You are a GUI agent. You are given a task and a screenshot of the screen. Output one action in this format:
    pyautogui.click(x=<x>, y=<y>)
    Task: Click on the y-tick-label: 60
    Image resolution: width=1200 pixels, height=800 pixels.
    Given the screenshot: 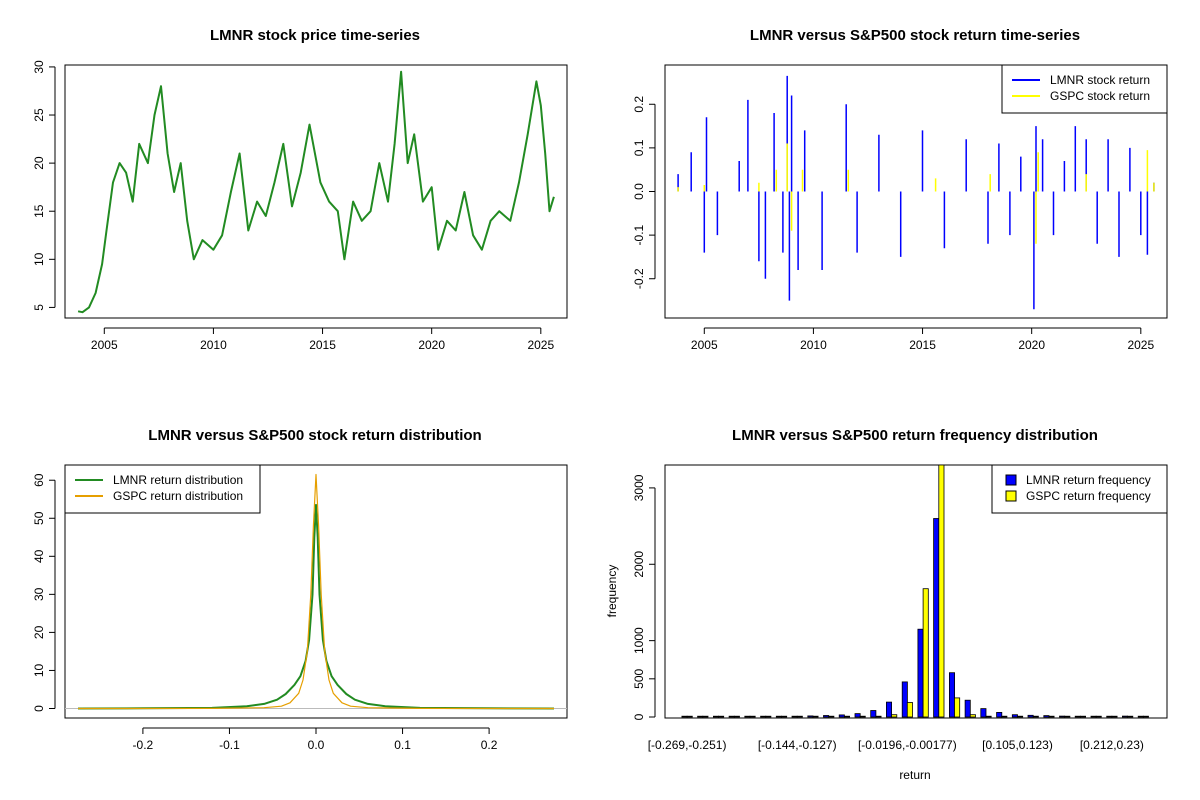 What is the action you would take?
    pyautogui.click(x=39, y=480)
    